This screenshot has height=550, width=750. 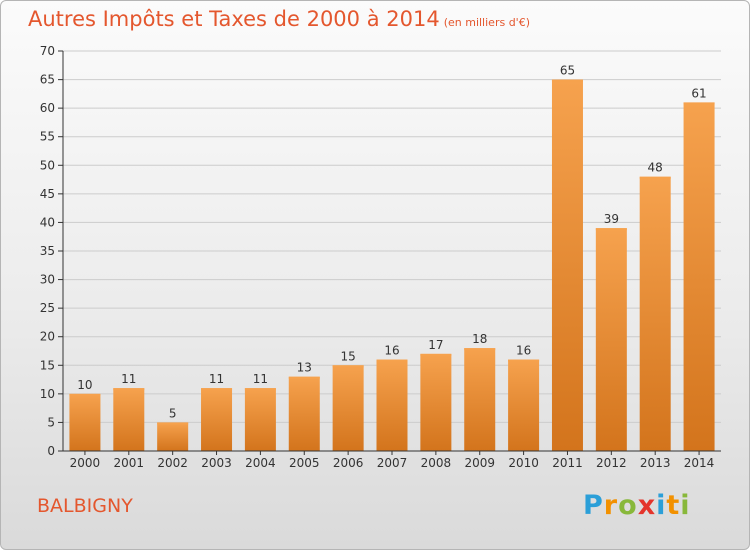 What do you see at coordinates (173, 413) in the screenshot?
I see `value-label-2002: 5` at bounding box center [173, 413].